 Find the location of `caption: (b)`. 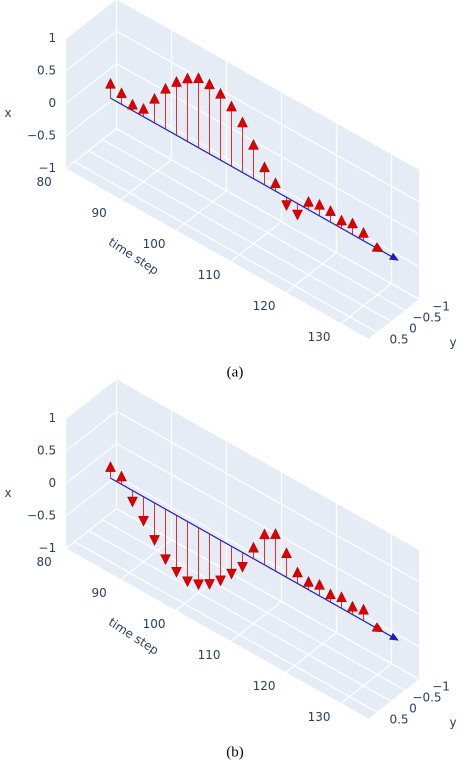

caption: (b) is located at coordinates (235, 752).